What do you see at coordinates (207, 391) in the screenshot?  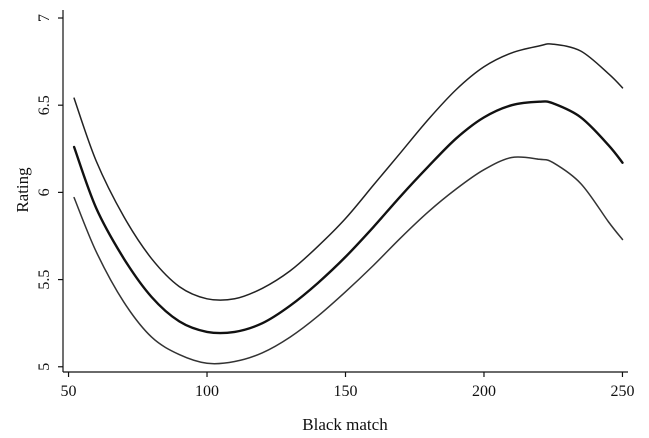 I see `x-tick-label: 100` at bounding box center [207, 391].